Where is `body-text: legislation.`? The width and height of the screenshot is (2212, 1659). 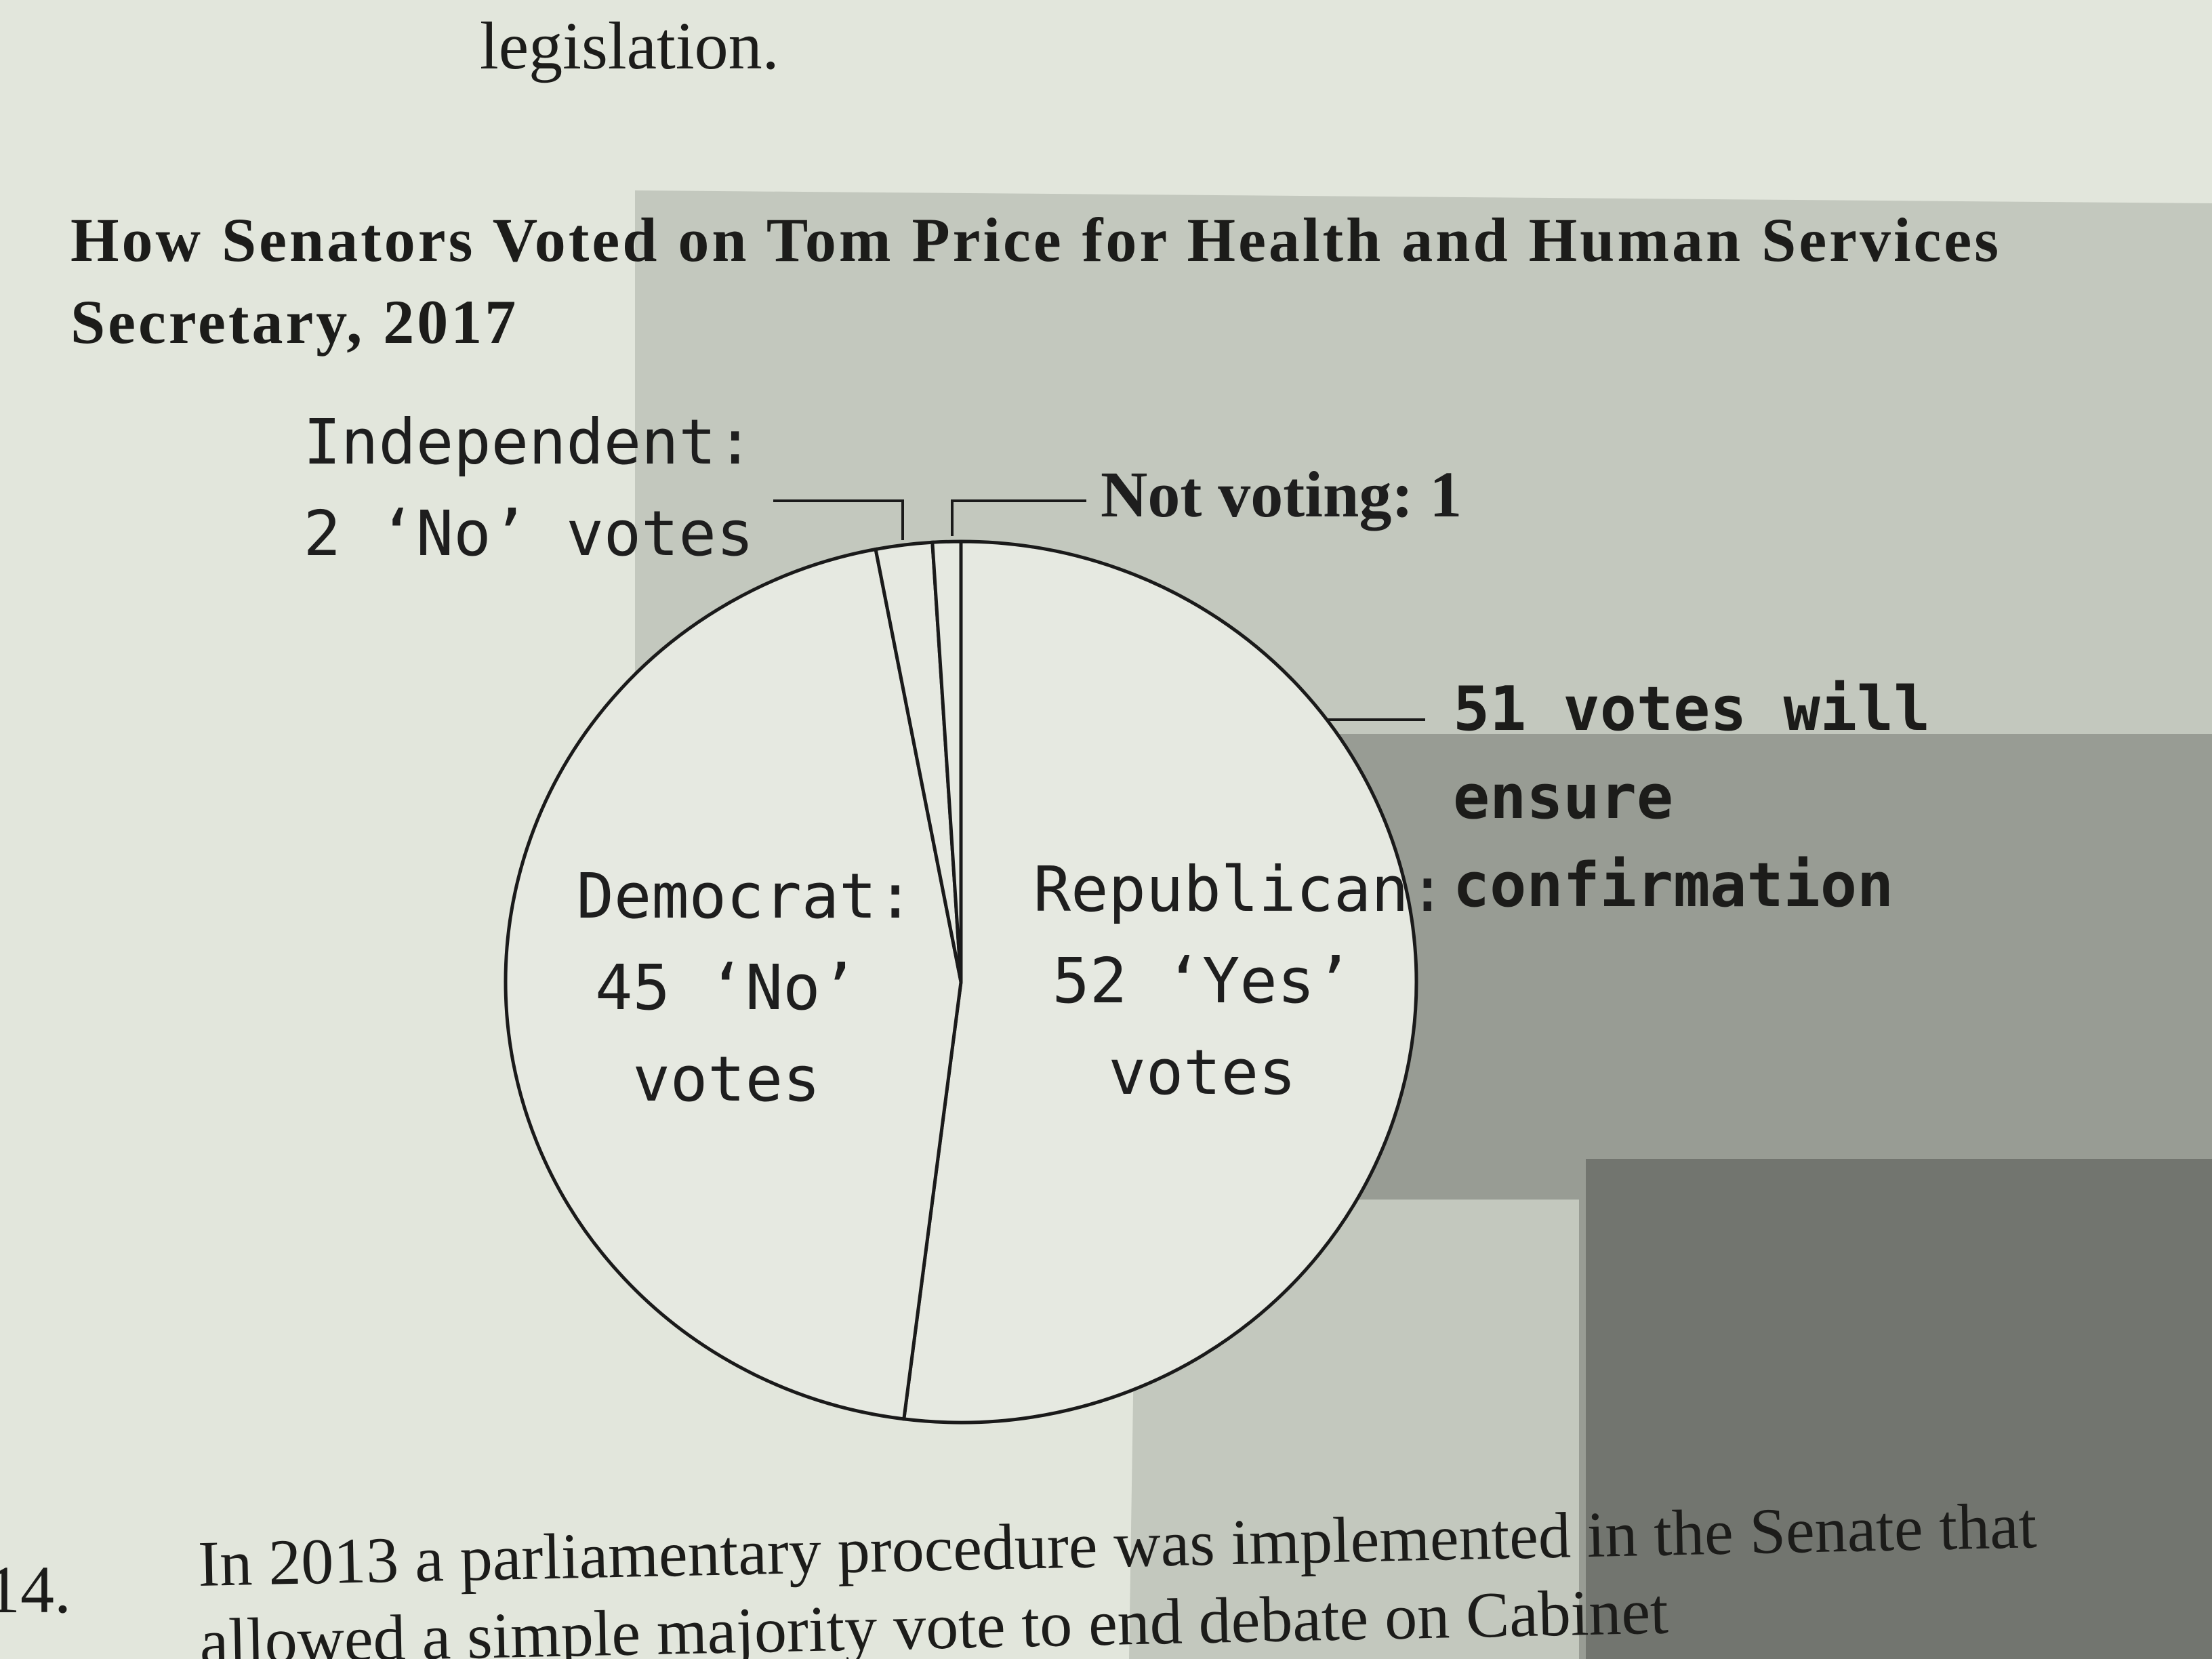 body-text: legislation. is located at coordinates (629, 46).